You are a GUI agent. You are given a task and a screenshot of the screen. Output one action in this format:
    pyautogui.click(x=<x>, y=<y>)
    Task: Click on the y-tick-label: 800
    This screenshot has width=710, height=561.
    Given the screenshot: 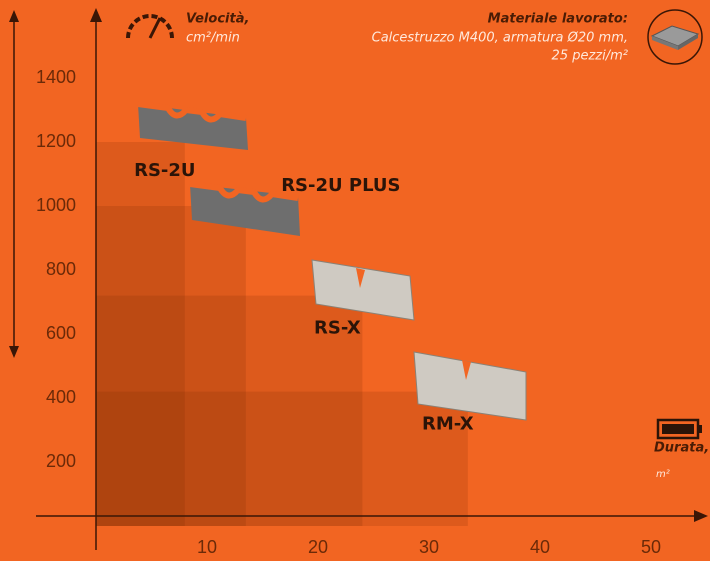 What is the action you would take?
    pyautogui.click(x=61, y=269)
    